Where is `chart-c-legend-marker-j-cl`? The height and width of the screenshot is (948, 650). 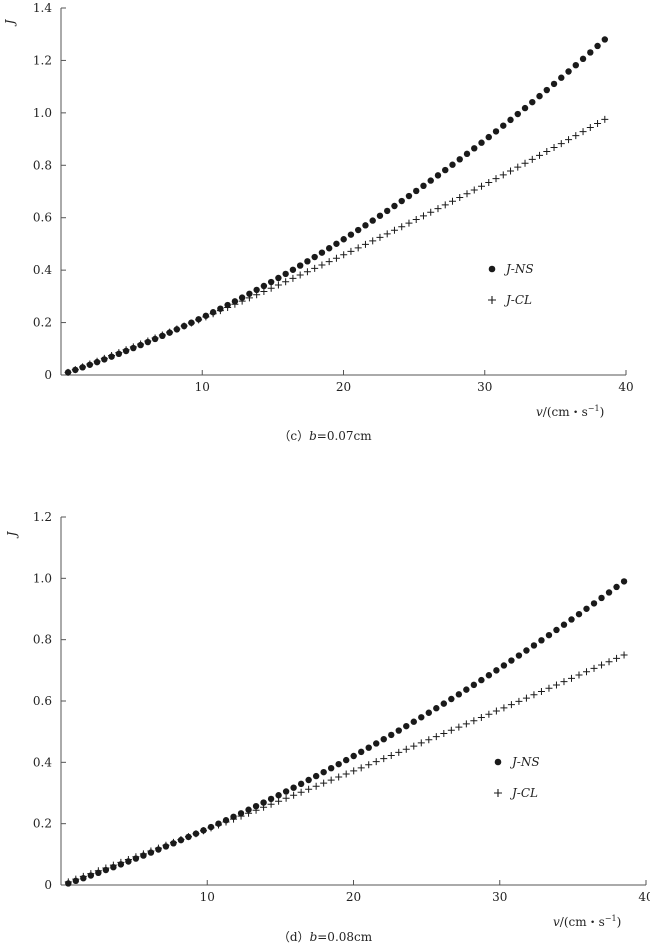 chart-c-legend-marker-j-cl is located at coordinates (492, 300).